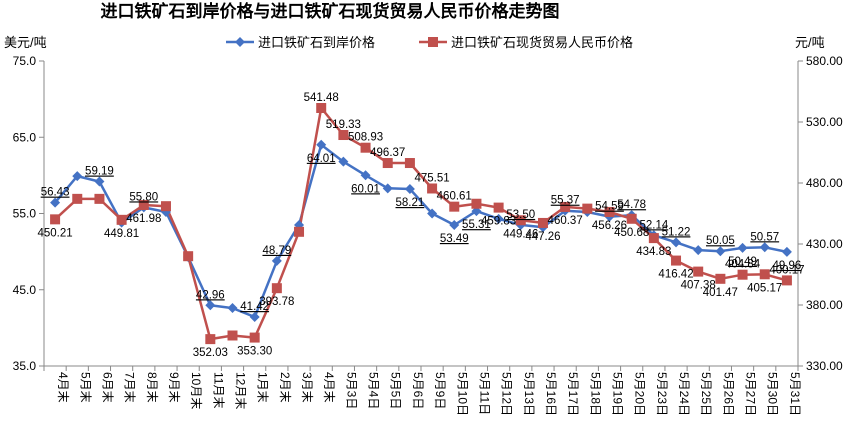  I want to click on x-tick-label: 5月5日, so click(396, 390).